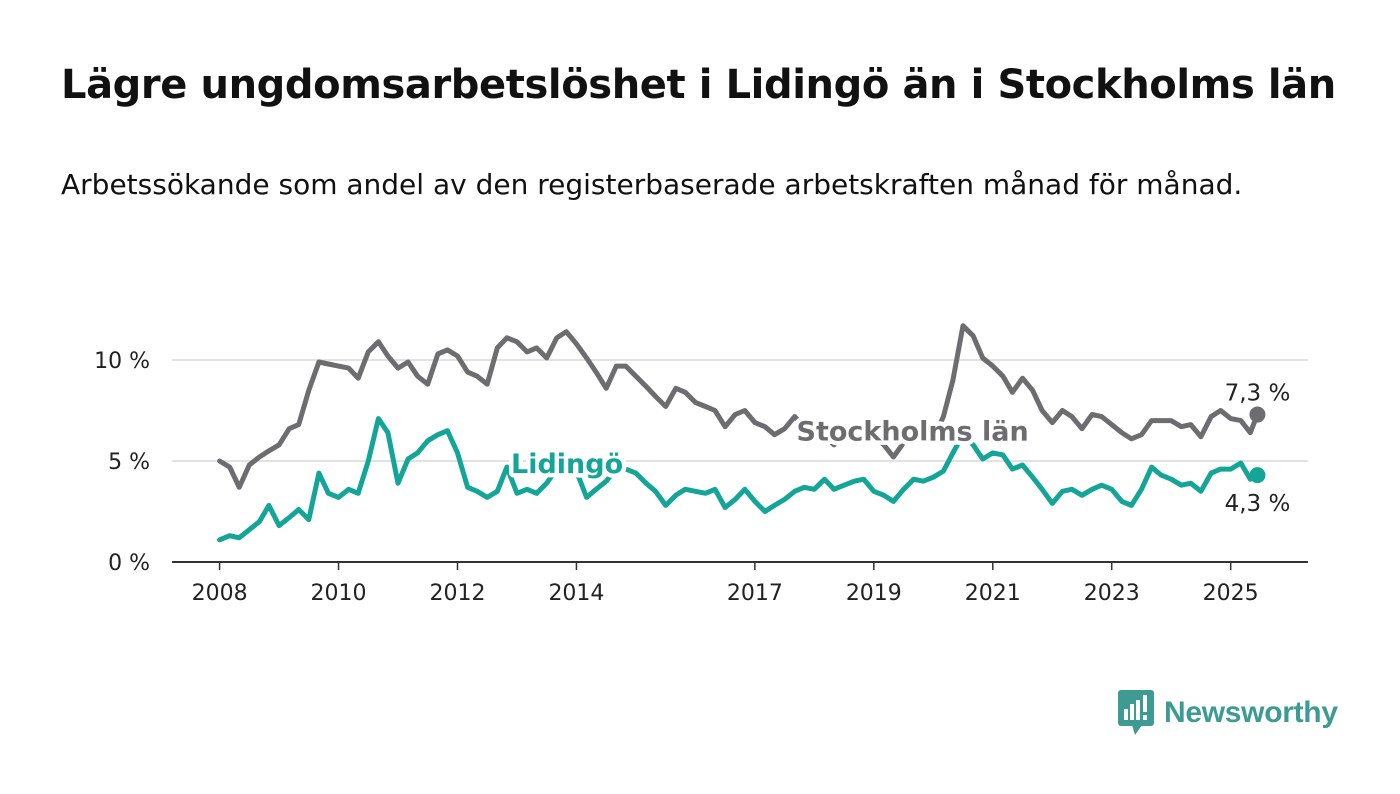 The width and height of the screenshot is (1400, 794). What do you see at coordinates (900, 449) in the screenshot?
I see `series-labels: Stockholms län Lidingö 7,3 % 4,3 %` at bounding box center [900, 449].